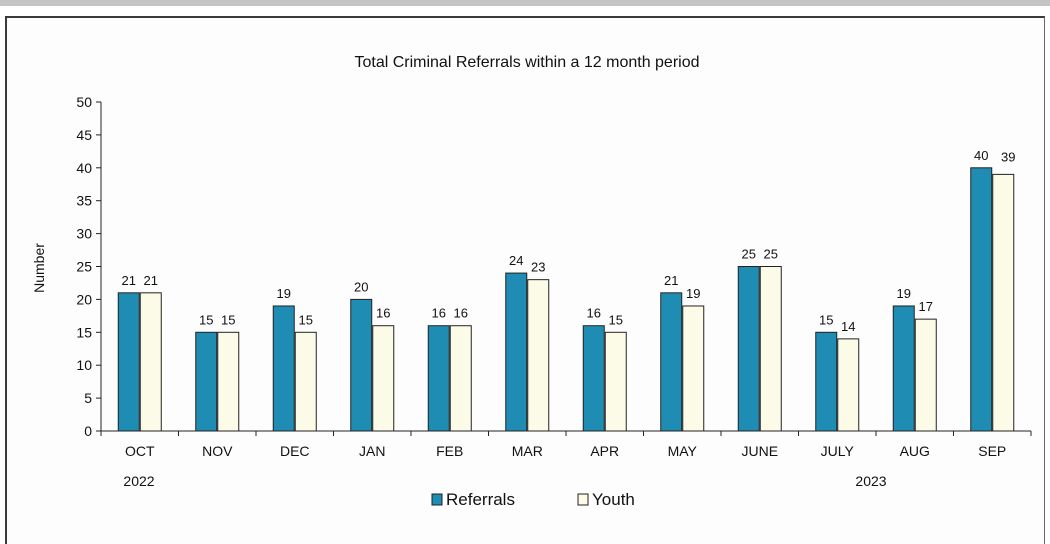 Image resolution: width=1050 pixels, height=544 pixels. Describe the element at coordinates (848, 326) in the screenshot. I see `data-label-youth: 14` at that location.